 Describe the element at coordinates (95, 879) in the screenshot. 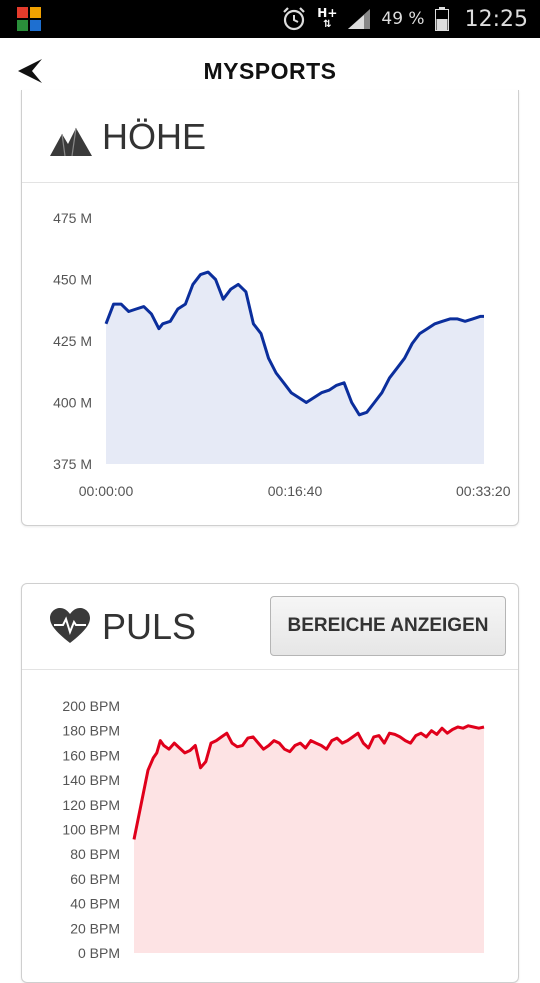

I see `pulse-y-tick-label: 60 BPM` at that location.